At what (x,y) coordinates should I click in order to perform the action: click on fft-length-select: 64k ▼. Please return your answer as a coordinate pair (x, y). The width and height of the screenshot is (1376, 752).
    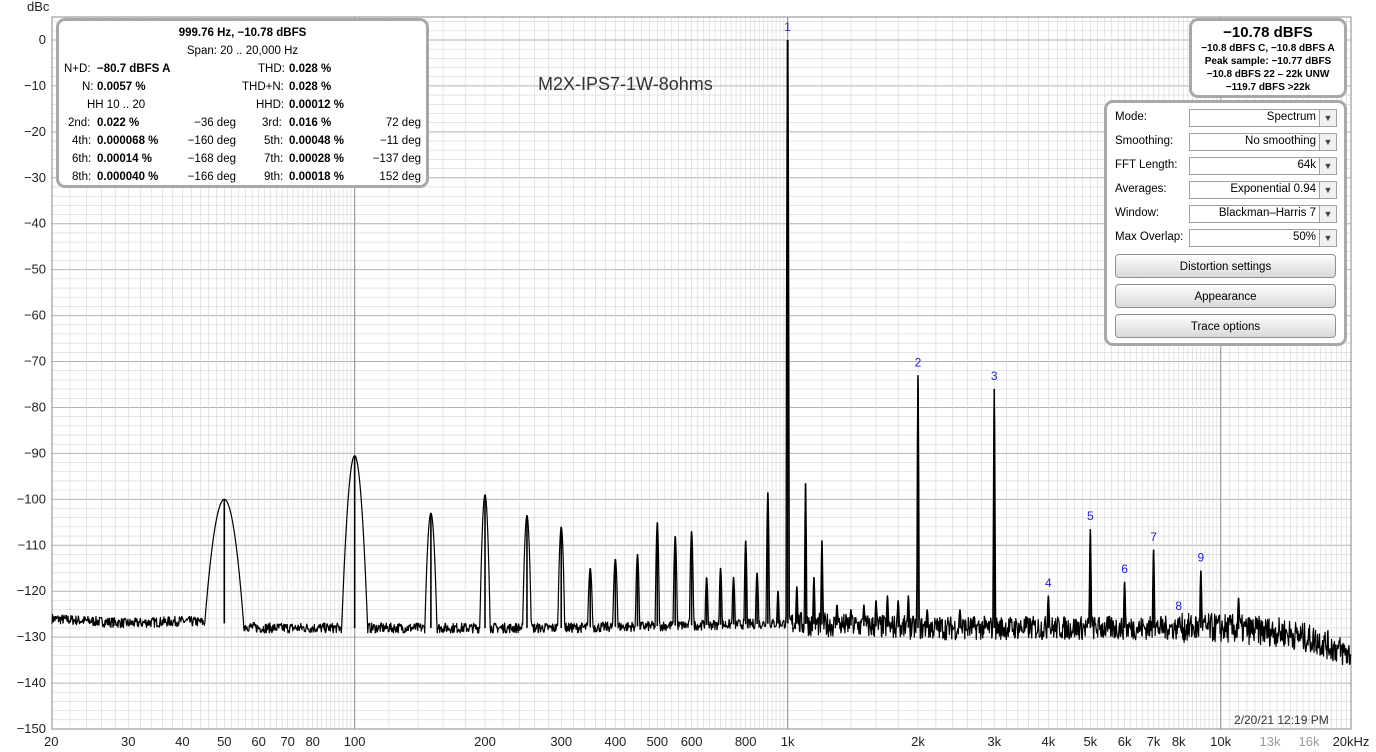
    Looking at the image, I should click on (1263, 166).